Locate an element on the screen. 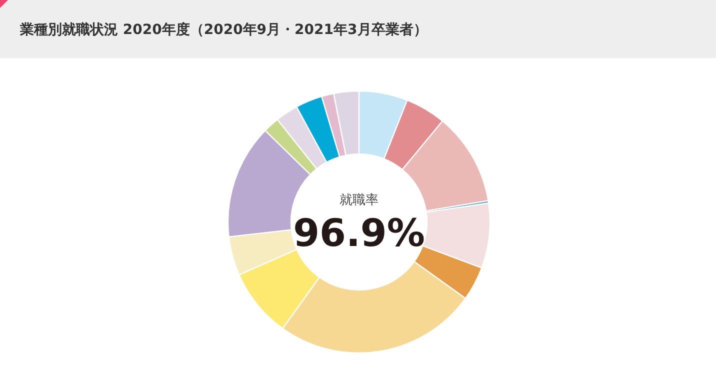  text: 就職率 is located at coordinates (359, 200).